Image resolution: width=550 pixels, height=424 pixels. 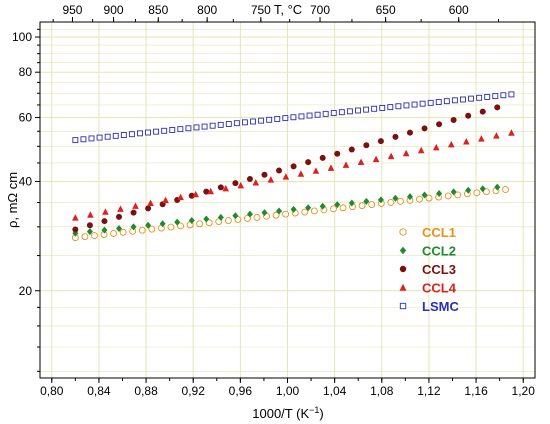 I want to click on y-axis-title: ρ, mΩ cm, so click(x=12, y=200).